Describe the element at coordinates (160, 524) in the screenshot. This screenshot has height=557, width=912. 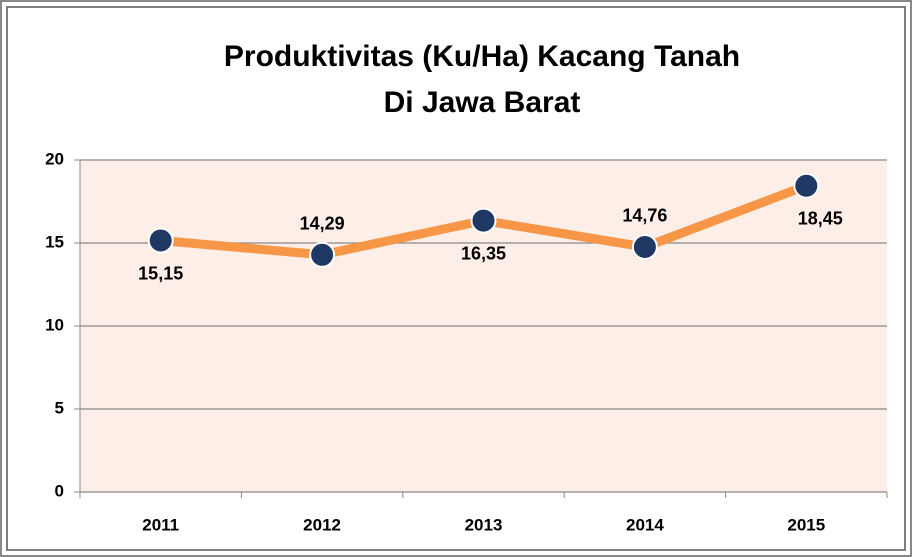
I see `x-tick-label: 2011` at that location.